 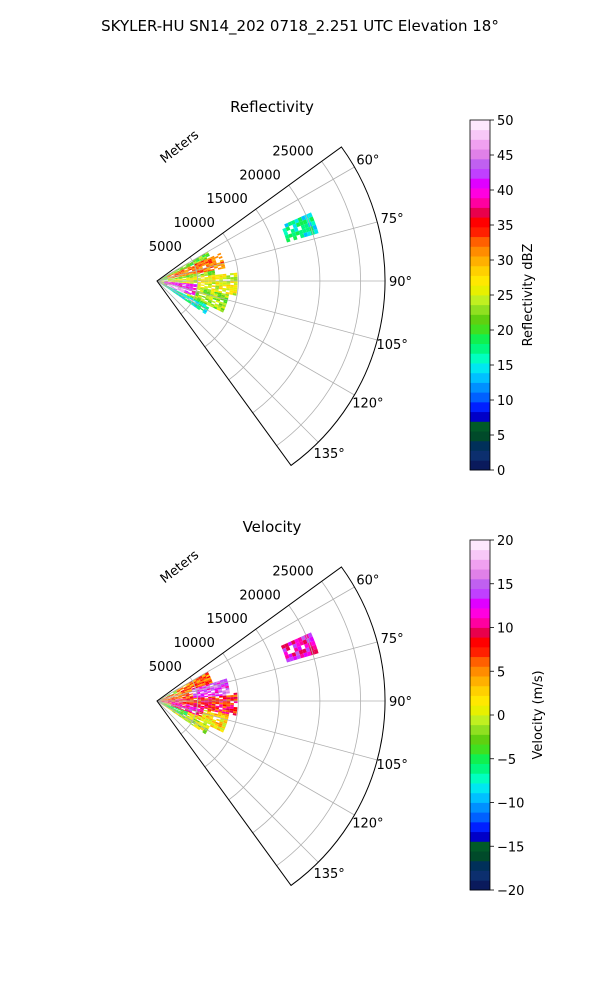 I want to click on range-ring, so click(x=189, y=285).